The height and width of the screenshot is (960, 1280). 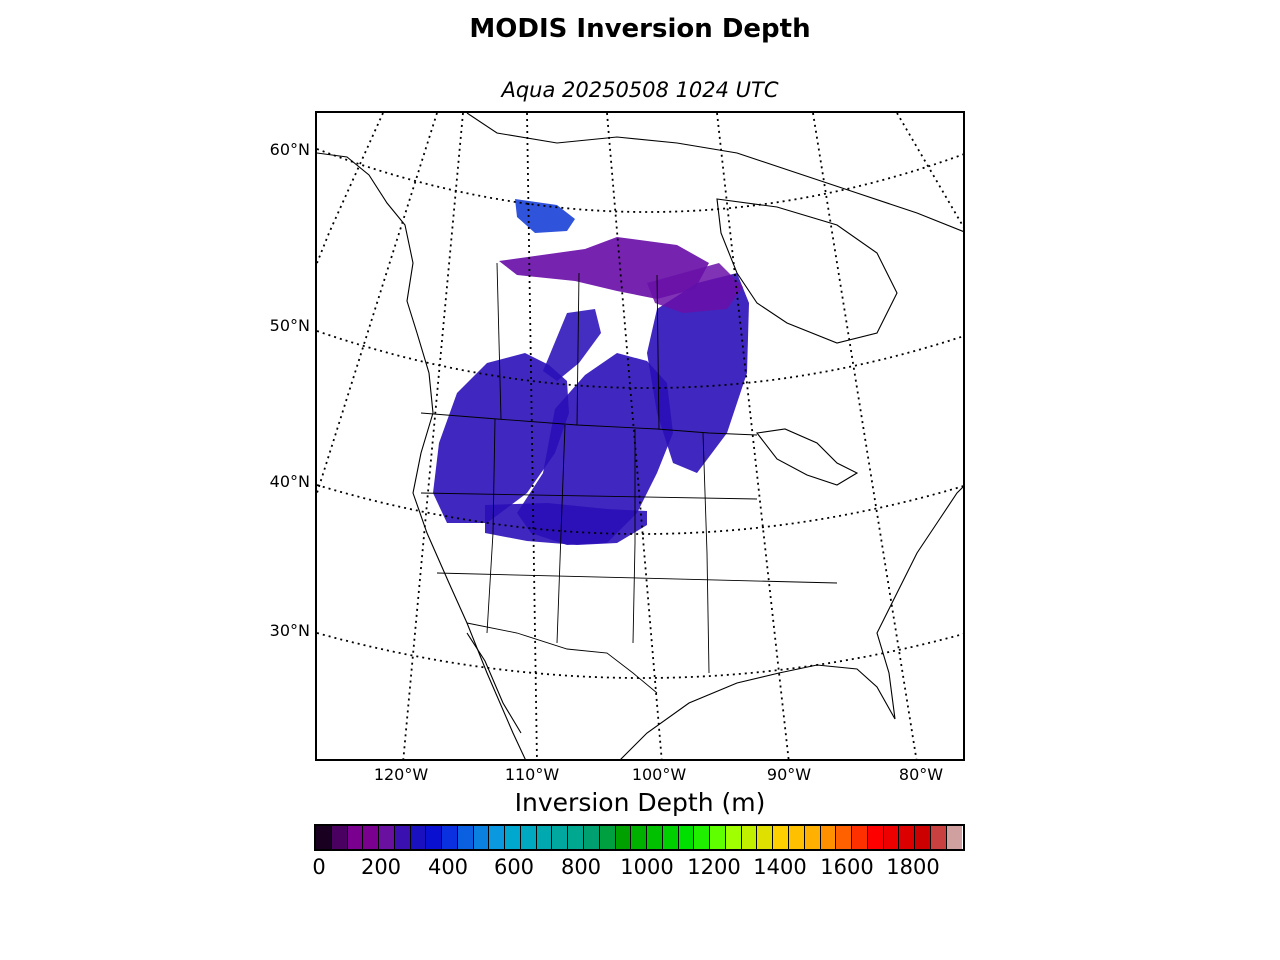 I want to click on colorbar-tick-800: 800, so click(x=581, y=867).